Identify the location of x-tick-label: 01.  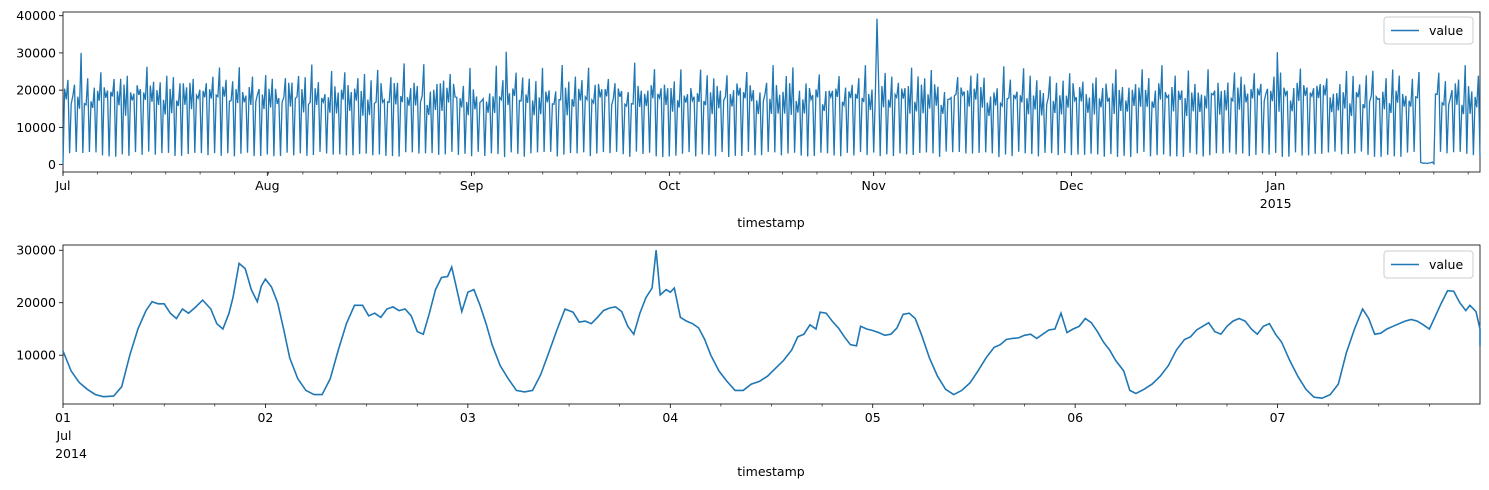
(63, 417).